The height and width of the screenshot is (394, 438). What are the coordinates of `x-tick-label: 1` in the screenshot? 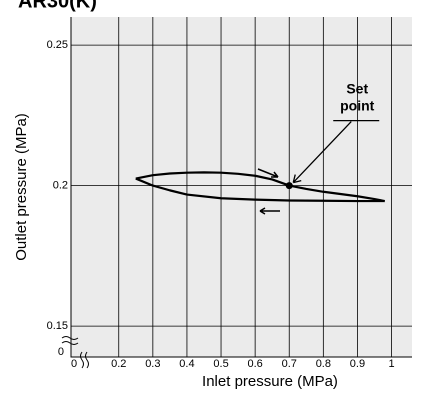 It's located at (391, 364).